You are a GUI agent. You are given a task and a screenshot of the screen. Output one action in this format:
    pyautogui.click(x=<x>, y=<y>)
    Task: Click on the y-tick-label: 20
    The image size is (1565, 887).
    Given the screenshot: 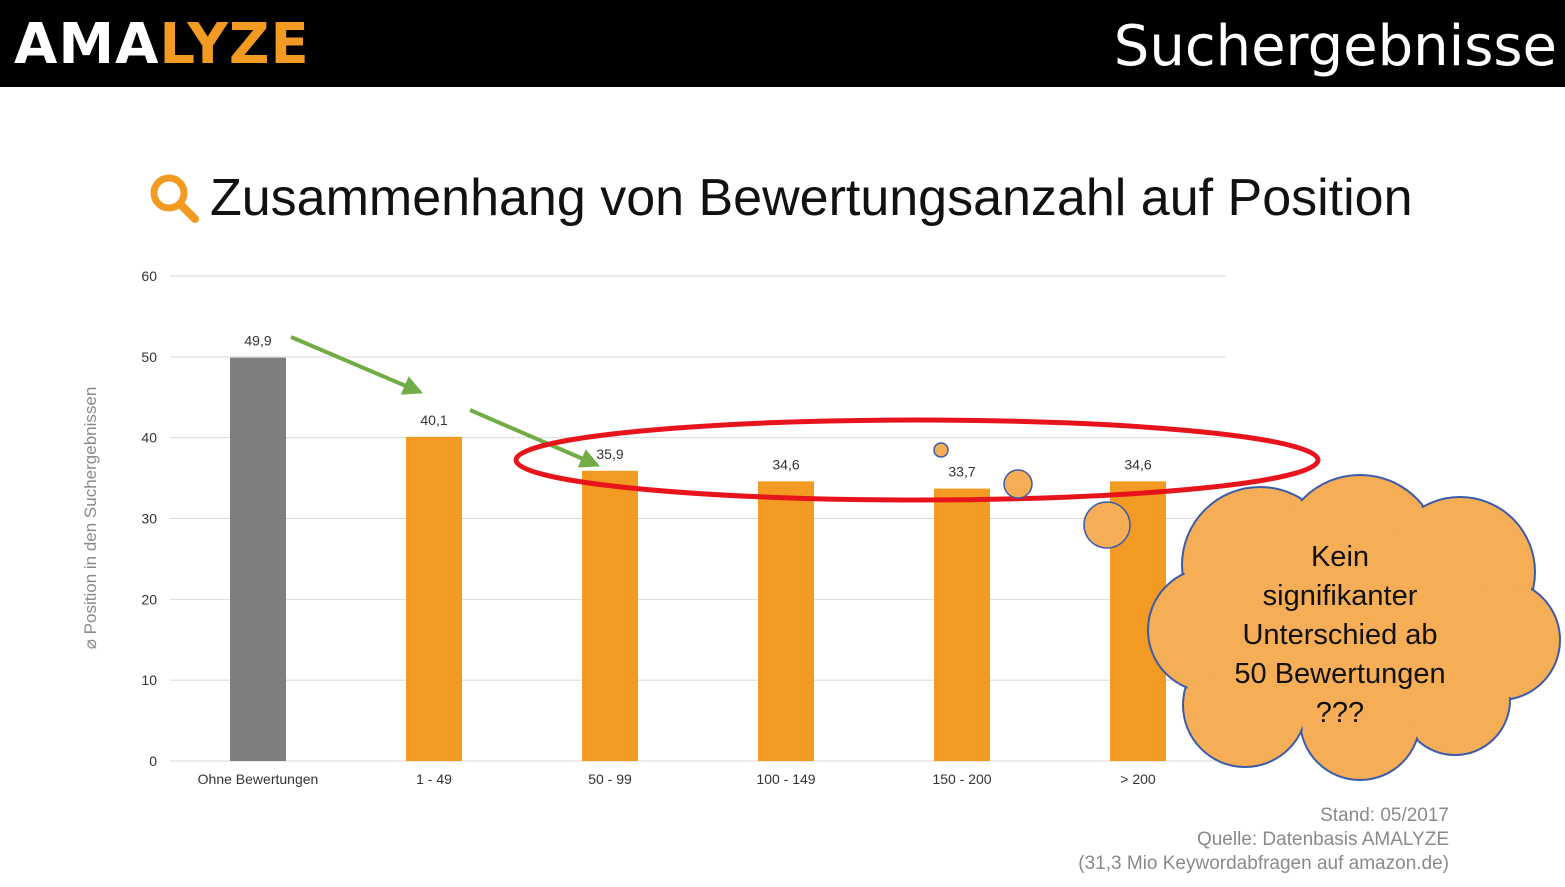 What is the action you would take?
    pyautogui.click(x=149, y=599)
    